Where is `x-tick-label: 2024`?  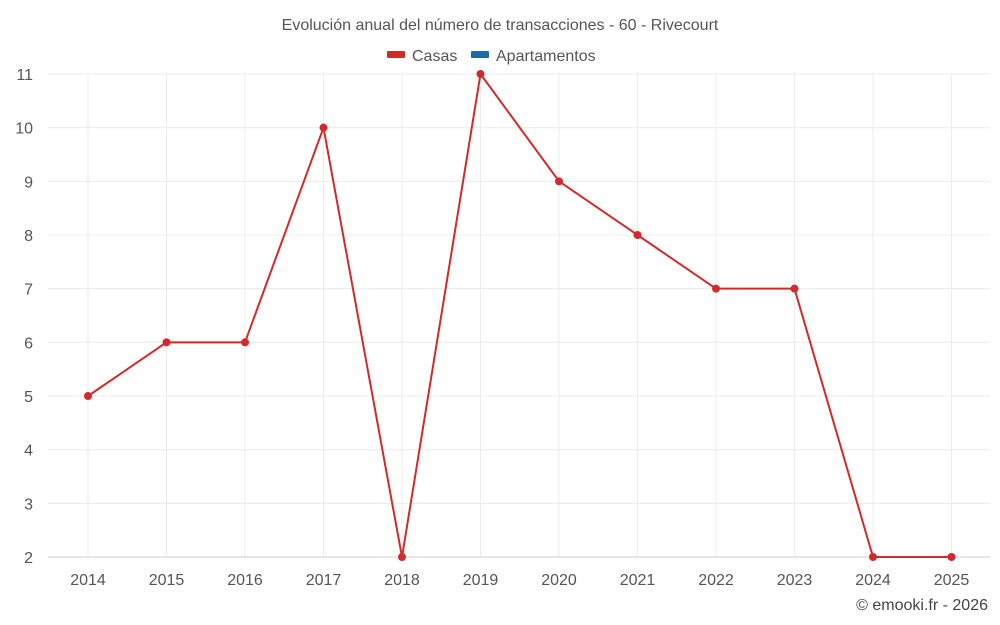
x-tick-label: 2024 is located at coordinates (873, 580).